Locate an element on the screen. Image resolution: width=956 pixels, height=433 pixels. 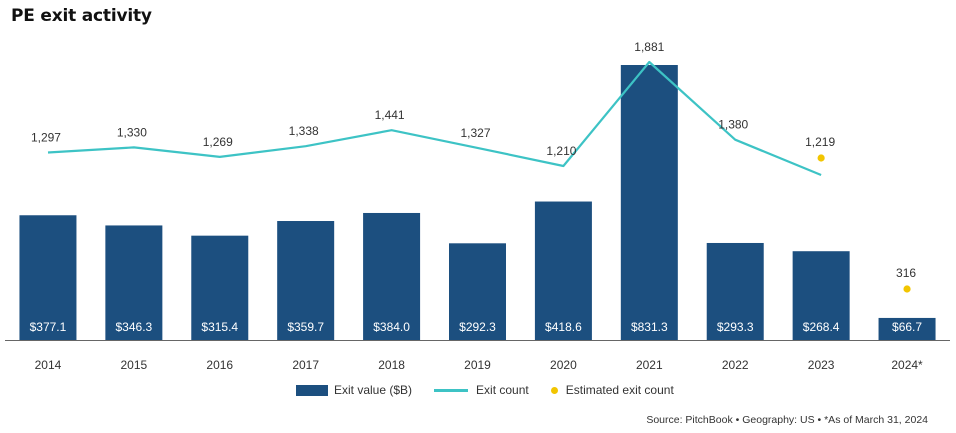
bar-value-label: $346.3 is located at coordinates (134, 327).